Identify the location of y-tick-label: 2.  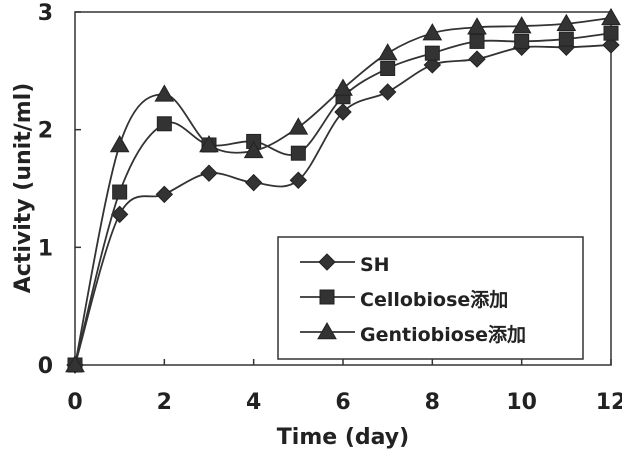
(45, 131).